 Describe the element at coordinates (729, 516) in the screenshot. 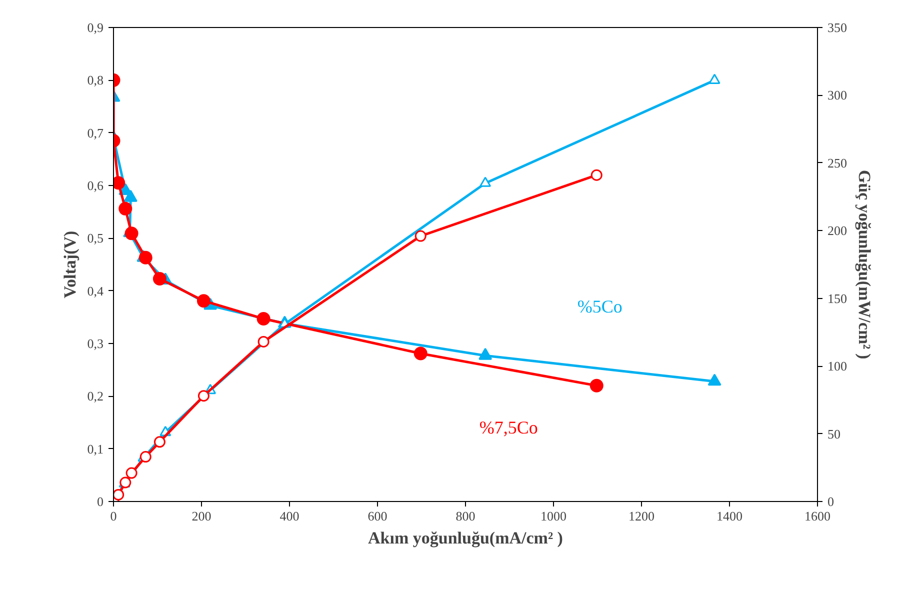

I see `x-tick-label: 1400` at that location.